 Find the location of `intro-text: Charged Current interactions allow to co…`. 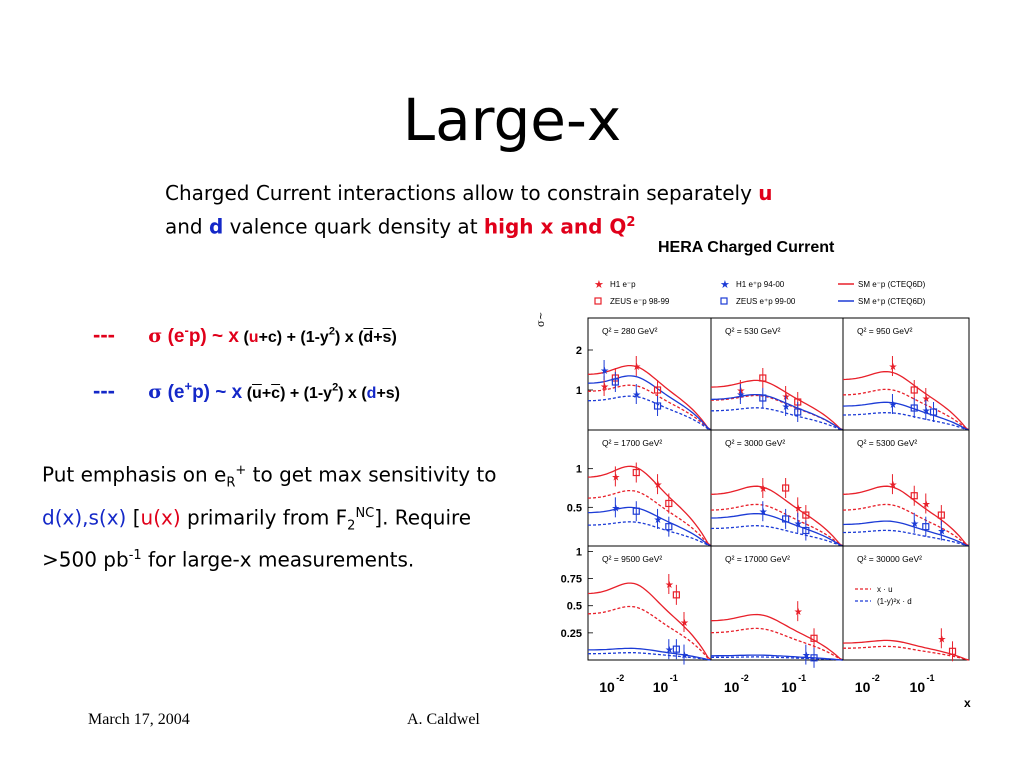

intro-text: Charged Current interactions allow to co… is located at coordinates (469, 210).